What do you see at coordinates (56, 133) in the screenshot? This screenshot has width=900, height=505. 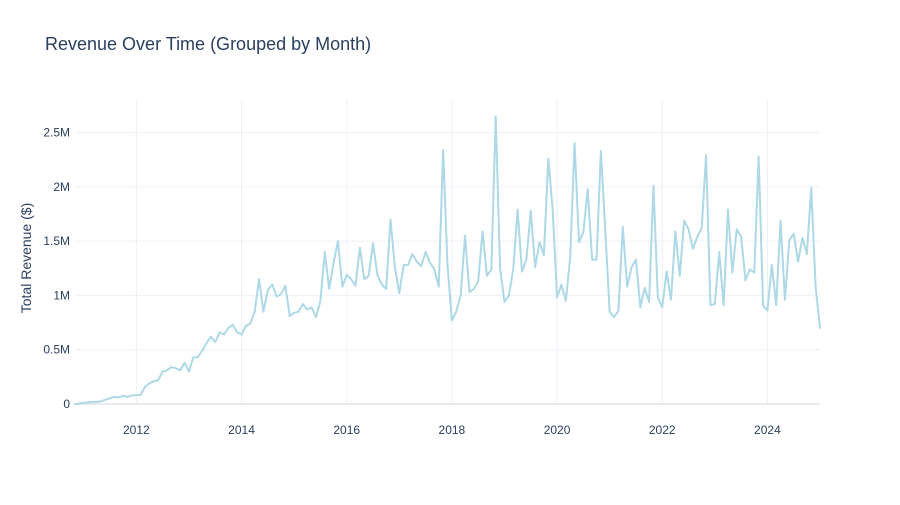 I see `y-tick-label: 2.5M` at bounding box center [56, 133].